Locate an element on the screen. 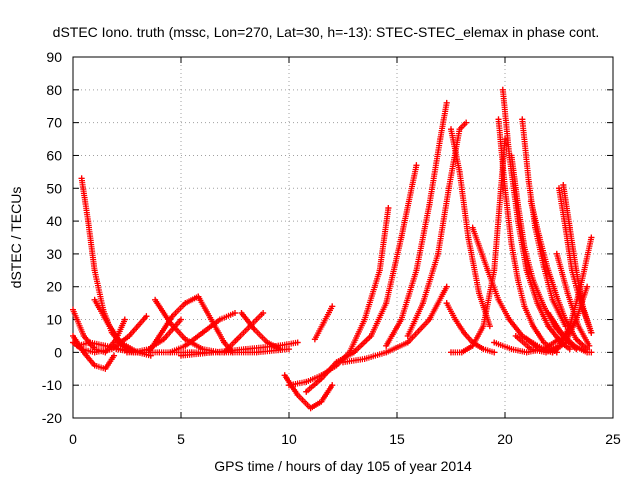  x-tick-label: 10 is located at coordinates (289, 439).